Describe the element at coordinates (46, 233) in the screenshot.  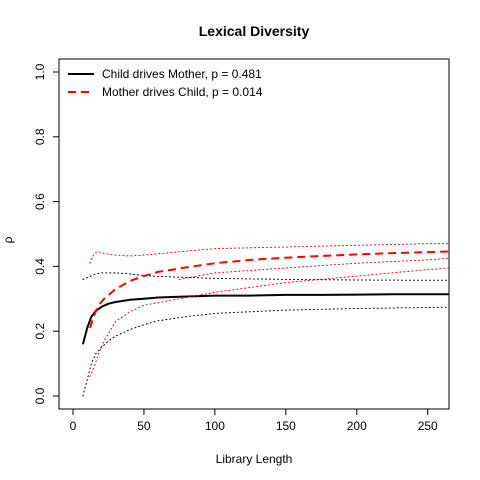
I see `y-axis: 0.0 0.2 0.4 0.6 0.8 1.0` at that location.